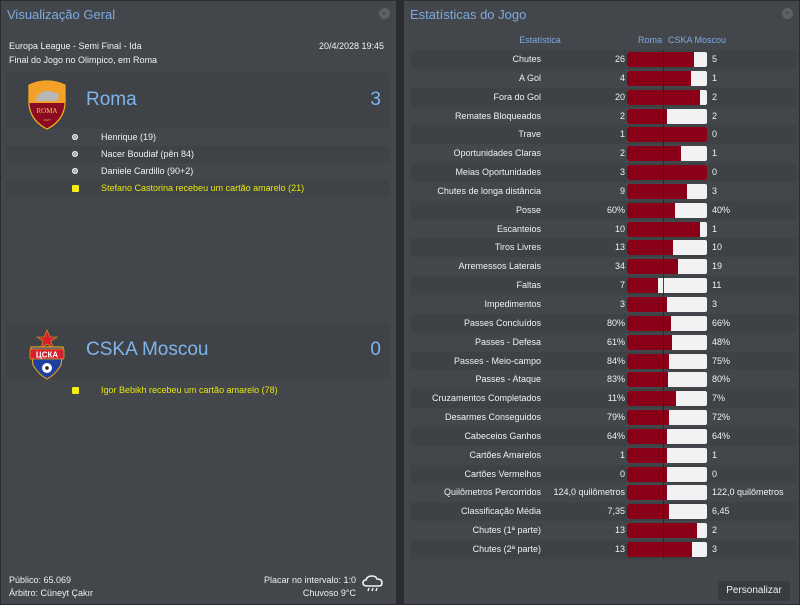 This screenshot has width=800, height=605. Describe the element at coordinates (75, 46) in the screenshot. I see `competition-label: Europa League - Semi Final - Ida` at that location.